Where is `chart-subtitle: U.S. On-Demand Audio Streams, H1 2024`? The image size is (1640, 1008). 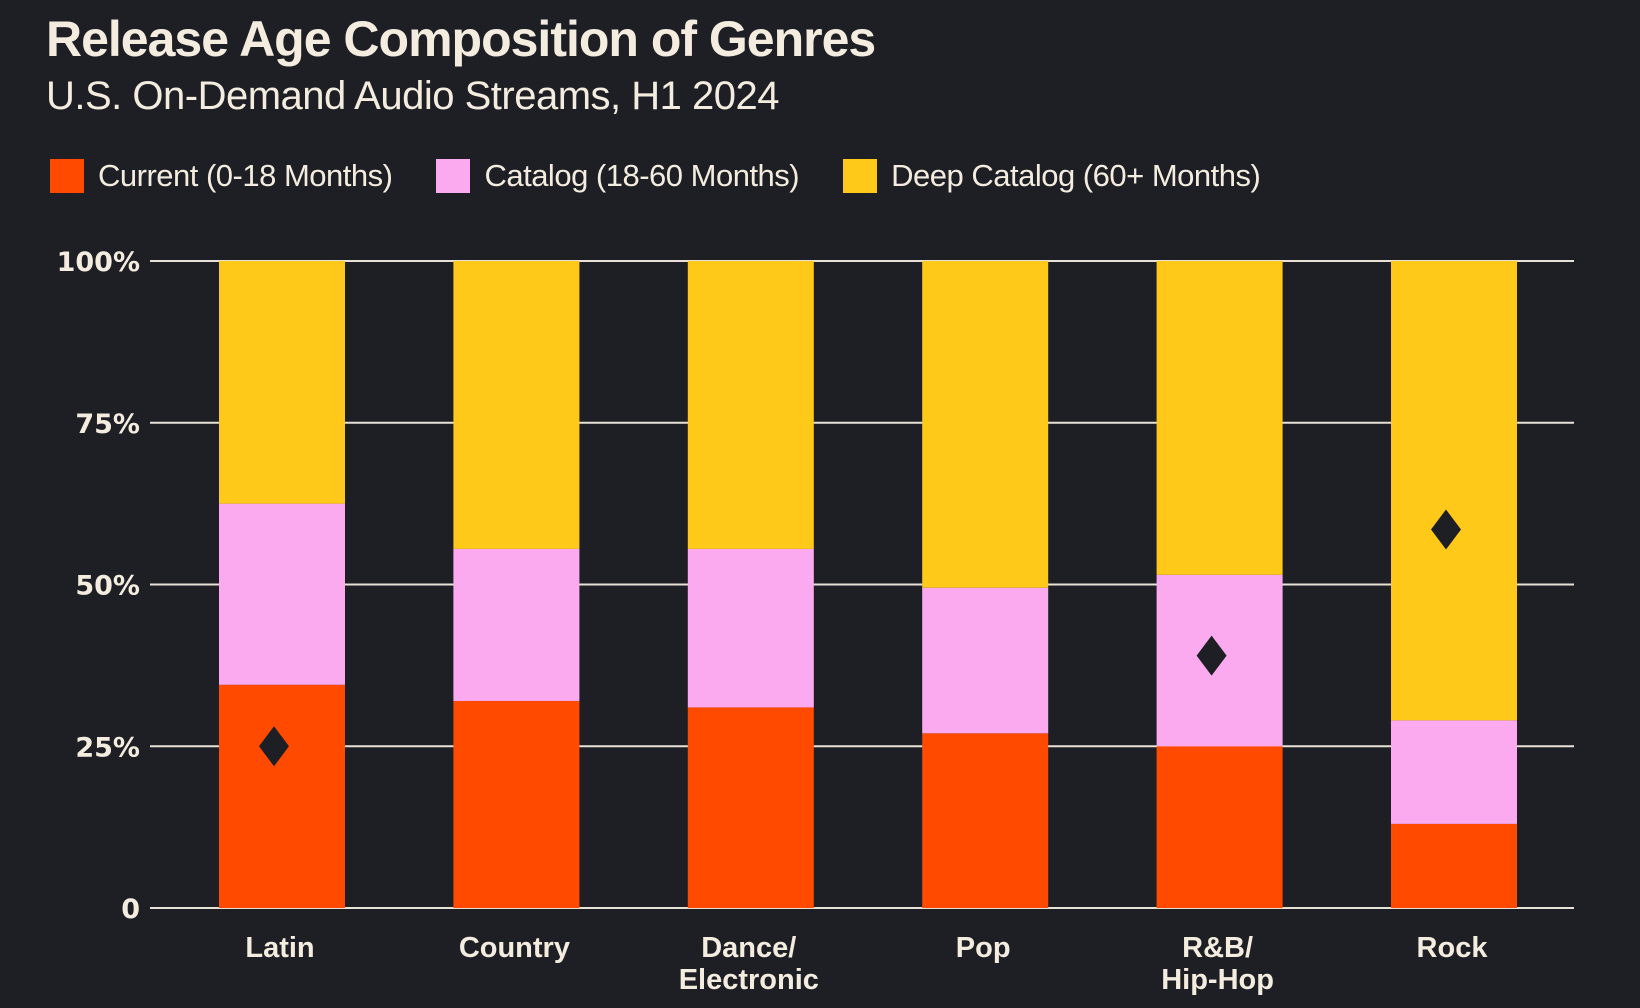 chart-subtitle: U.S. On-Demand Audio Streams, H1 2024 is located at coordinates (412, 96).